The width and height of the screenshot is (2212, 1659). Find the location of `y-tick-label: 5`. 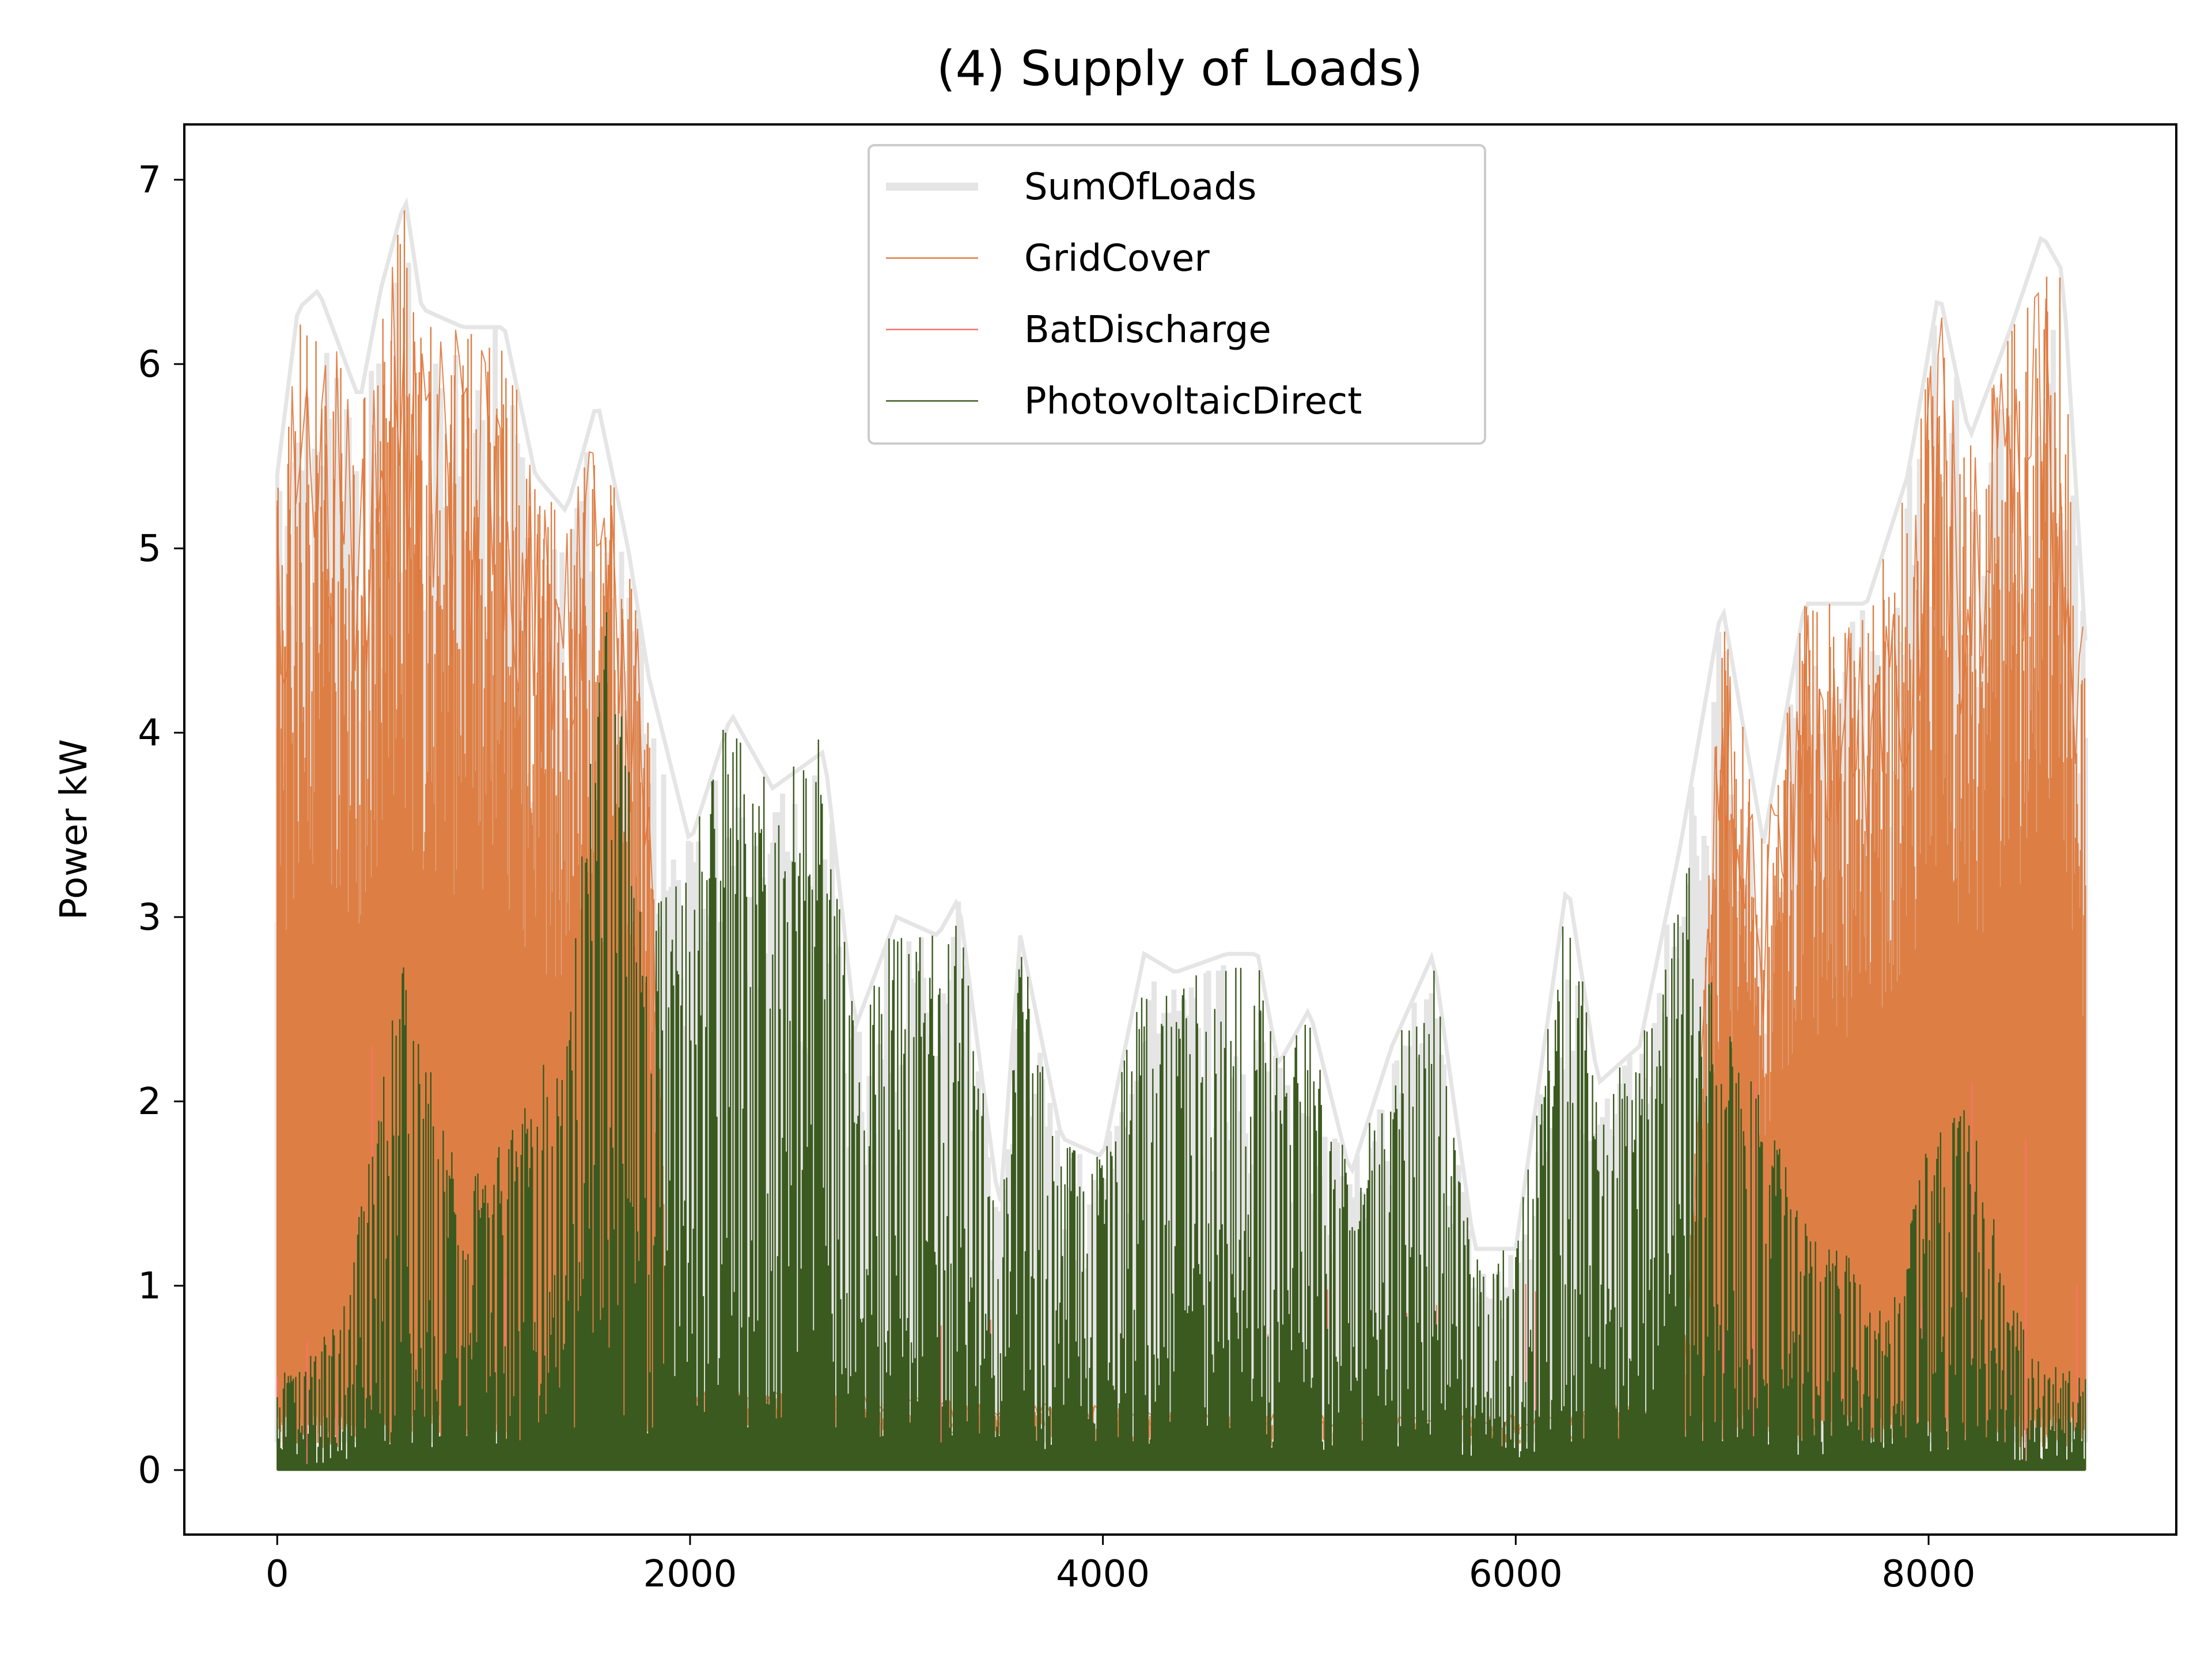

y-tick-label: 5 is located at coordinates (149, 549).